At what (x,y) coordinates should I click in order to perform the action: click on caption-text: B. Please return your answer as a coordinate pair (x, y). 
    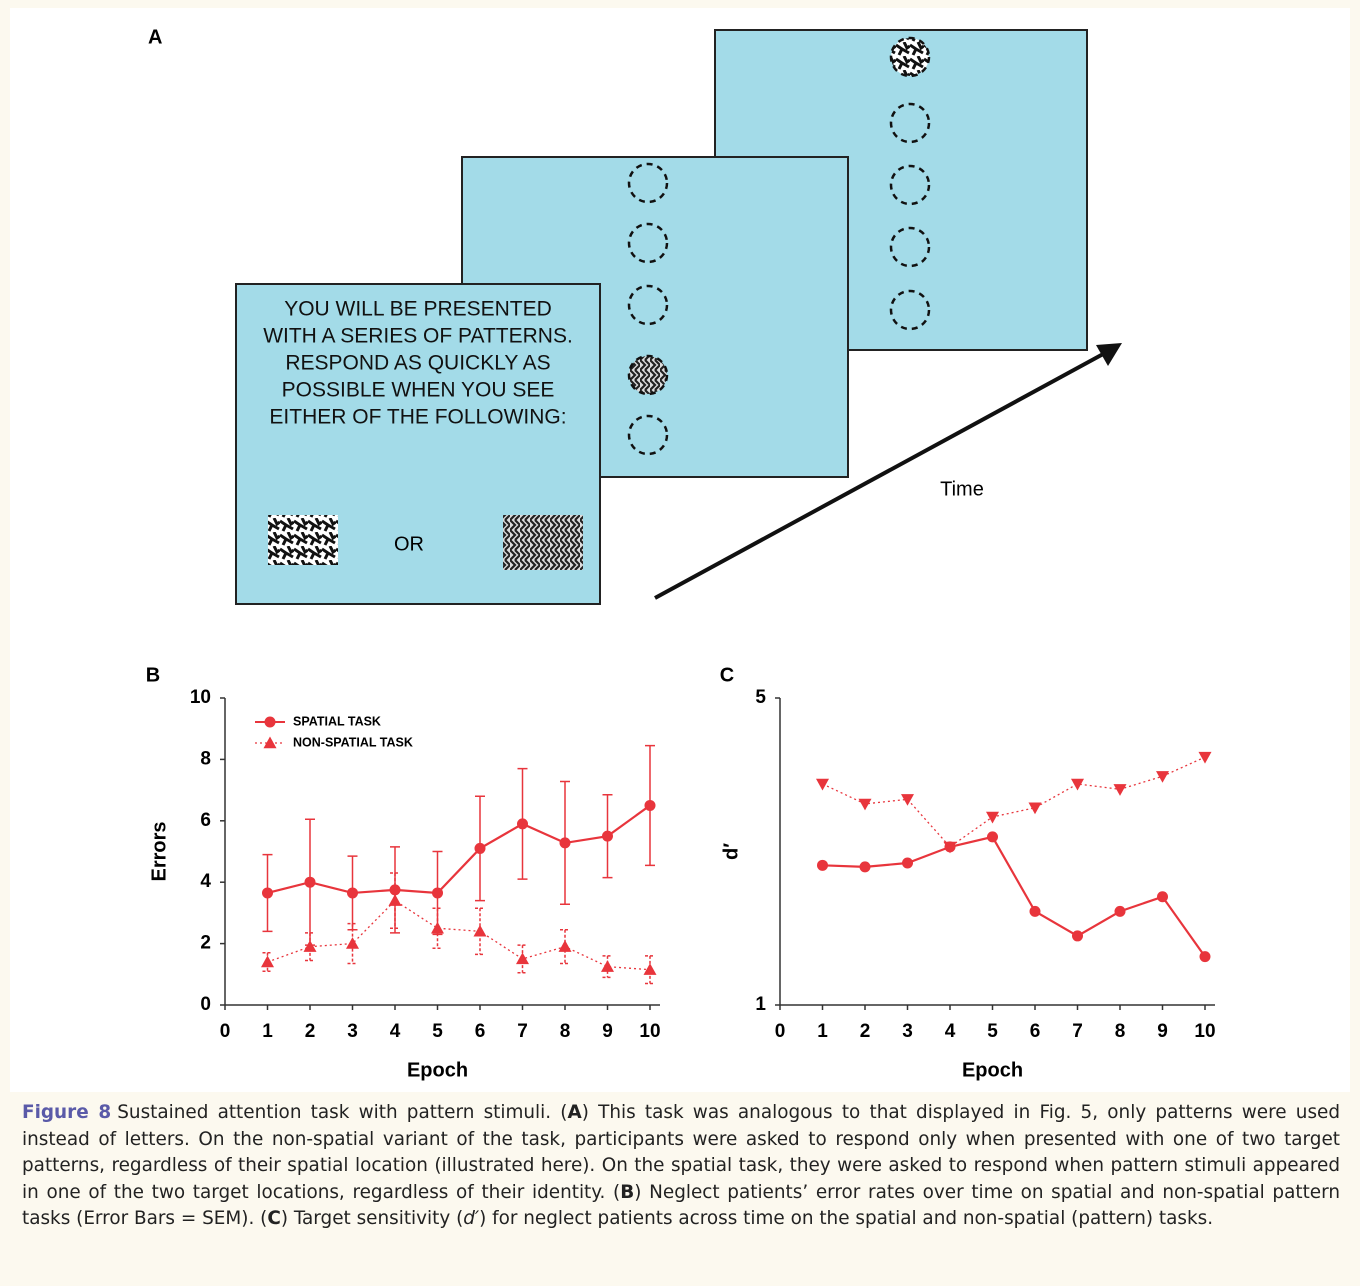
    Looking at the image, I should click on (627, 1192).